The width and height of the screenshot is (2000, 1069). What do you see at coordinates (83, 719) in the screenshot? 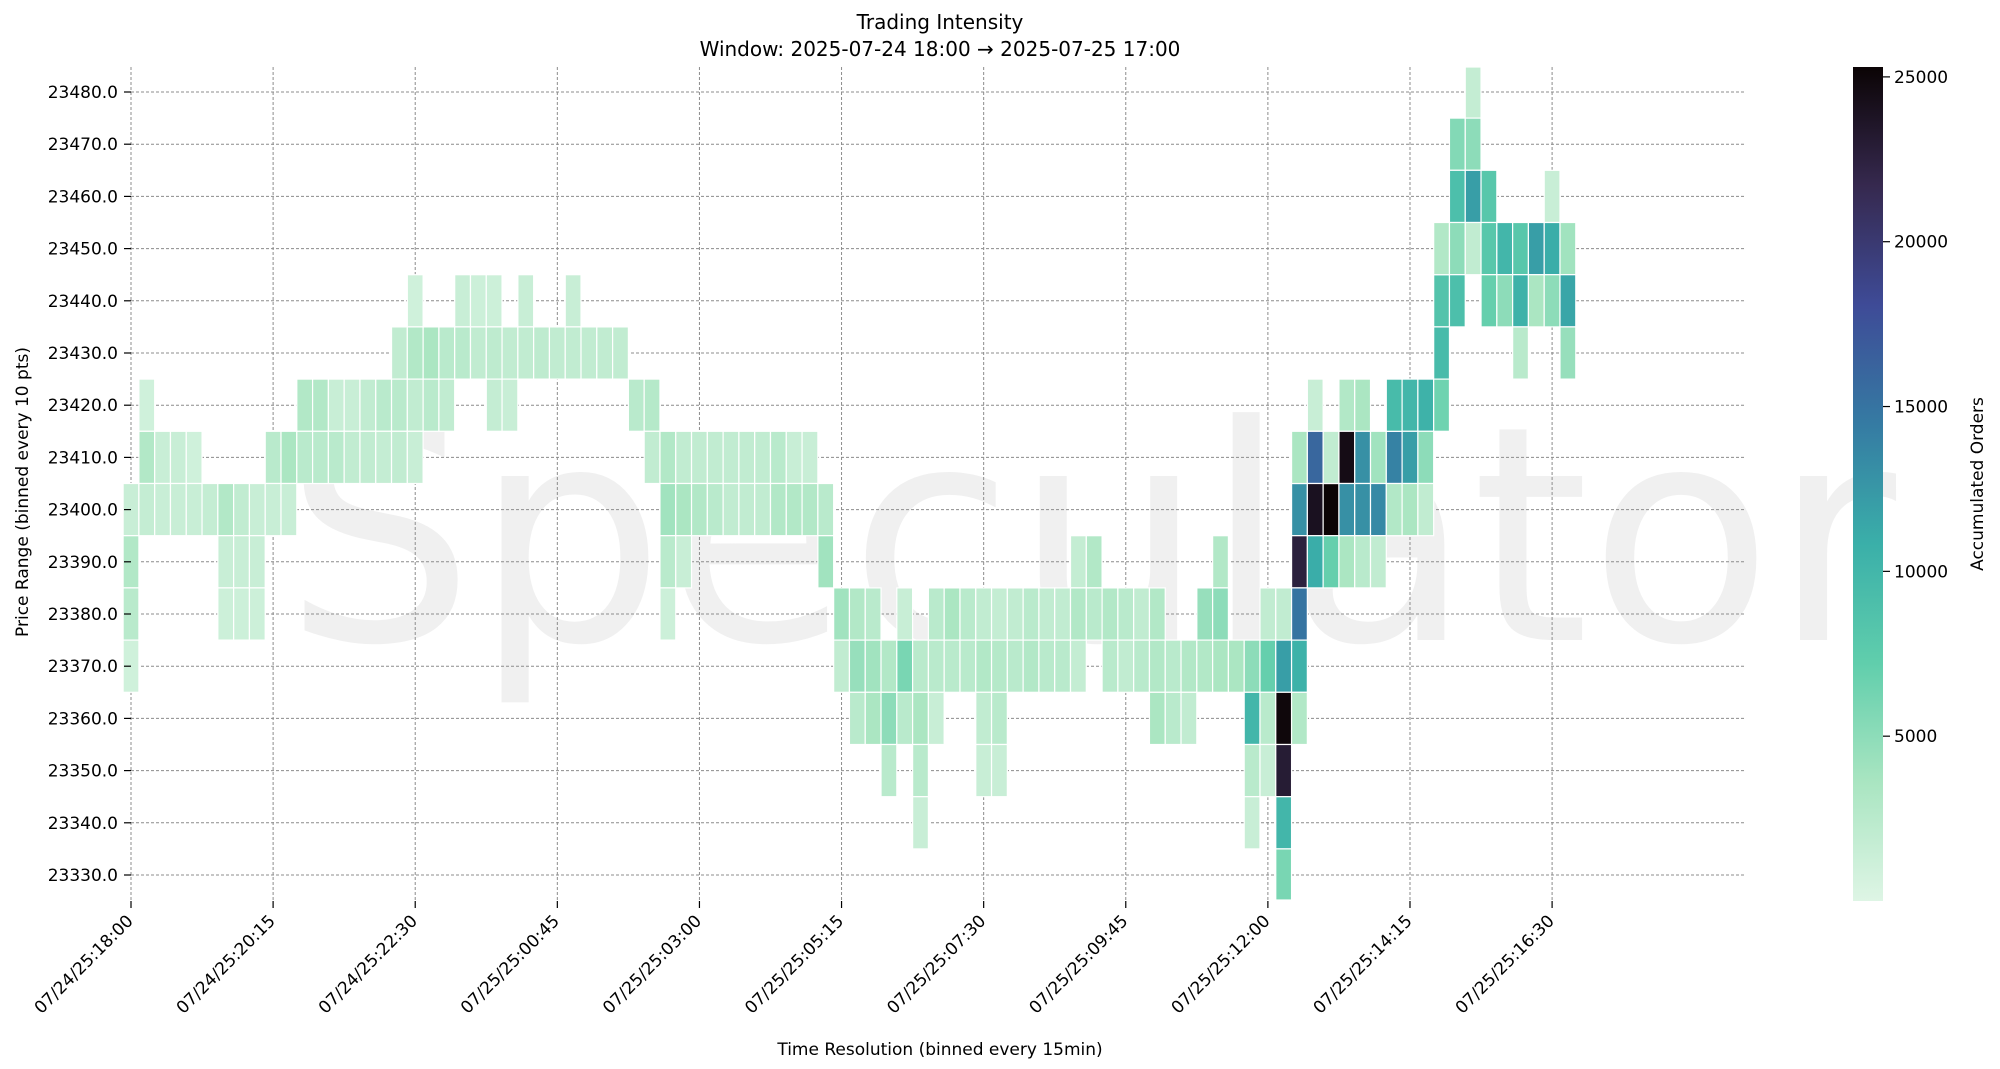
I see `y-tick-label: 23360.0` at bounding box center [83, 719].